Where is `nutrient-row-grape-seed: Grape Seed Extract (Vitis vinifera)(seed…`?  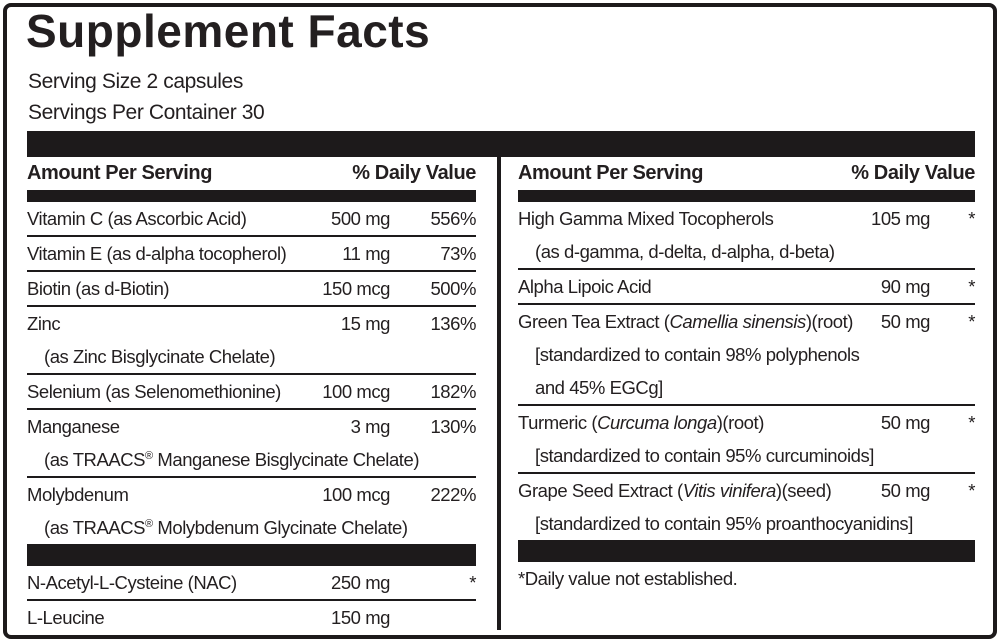 nutrient-row-grape-seed: Grape Seed Extract (Vitis vinifera)(seed… is located at coordinates (746, 490).